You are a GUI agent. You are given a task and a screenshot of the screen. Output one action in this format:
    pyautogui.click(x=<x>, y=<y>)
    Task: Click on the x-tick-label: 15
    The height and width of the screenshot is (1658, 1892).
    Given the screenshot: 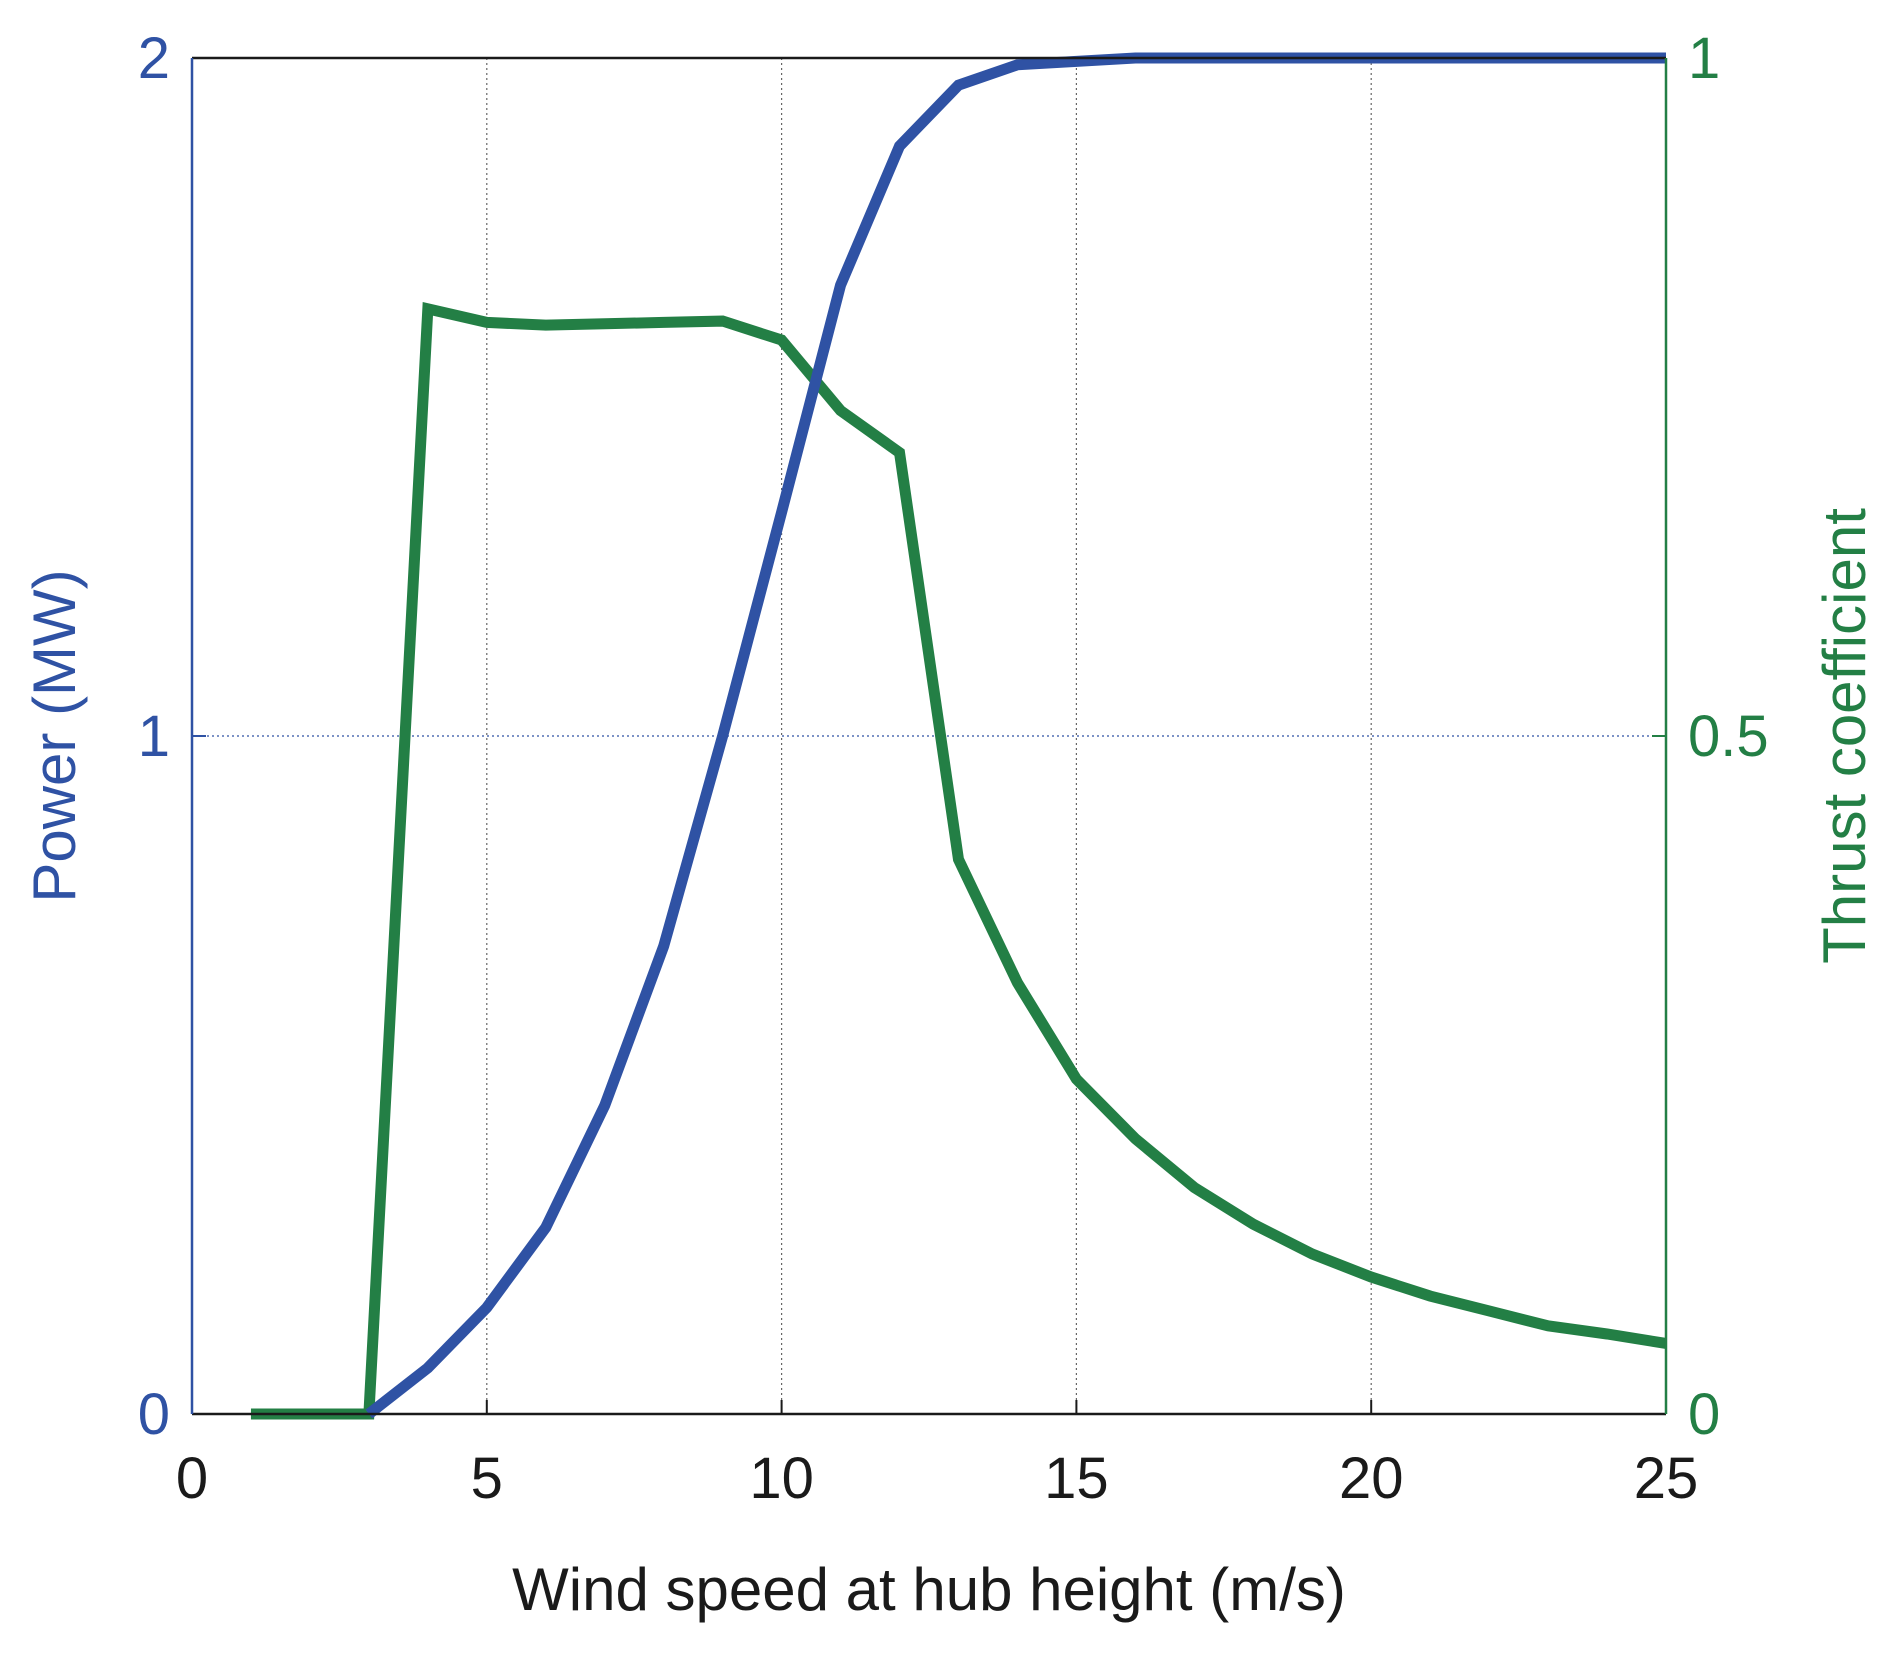 What is the action you would take?
    pyautogui.click(x=1076, y=1478)
    